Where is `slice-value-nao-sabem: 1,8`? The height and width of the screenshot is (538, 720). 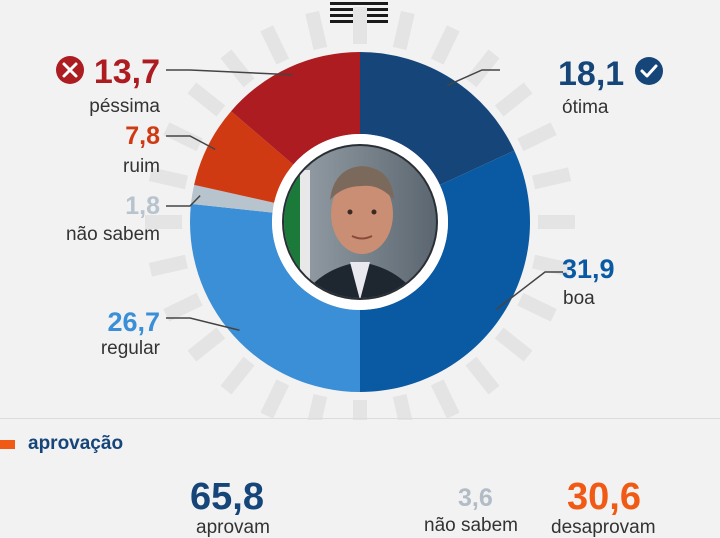
slice-value-nao-sabem: 1,8 is located at coordinates (142, 206).